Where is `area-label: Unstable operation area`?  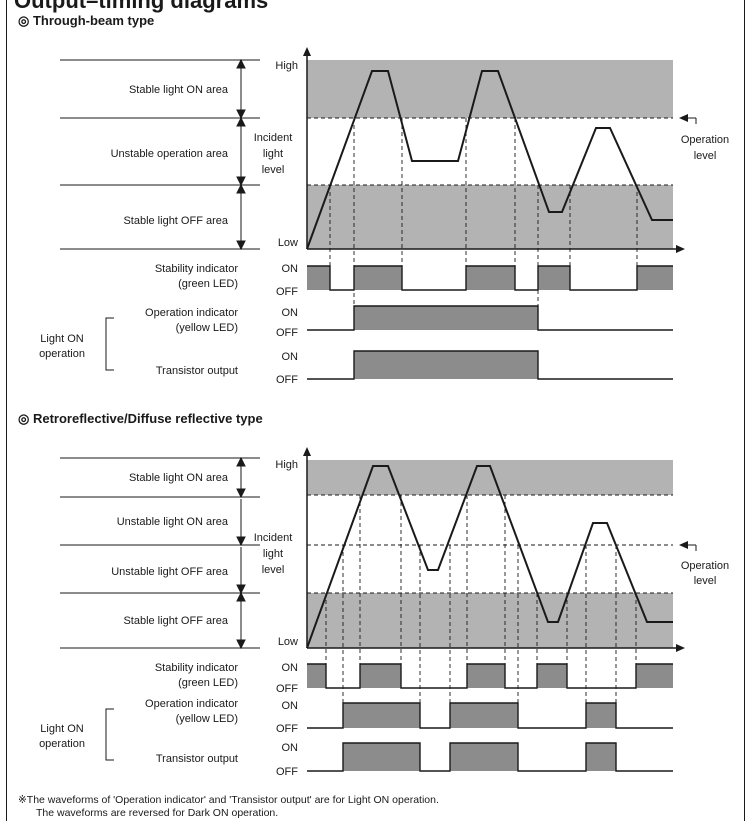 area-label: Unstable operation area is located at coordinates (170, 154).